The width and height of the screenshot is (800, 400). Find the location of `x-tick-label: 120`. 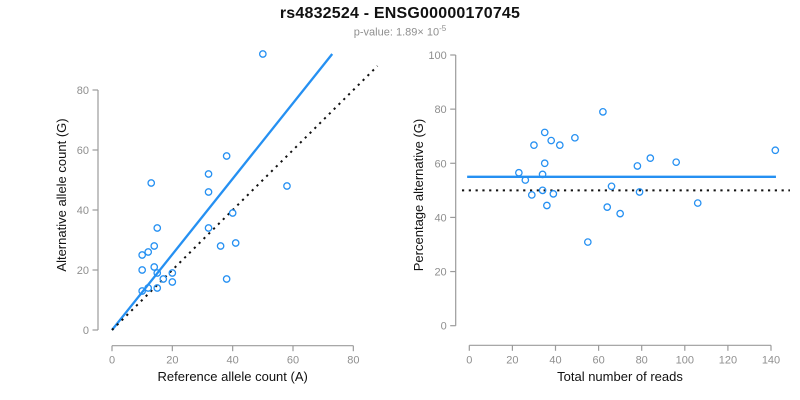

x-tick-label: 120 is located at coordinates (728, 360).